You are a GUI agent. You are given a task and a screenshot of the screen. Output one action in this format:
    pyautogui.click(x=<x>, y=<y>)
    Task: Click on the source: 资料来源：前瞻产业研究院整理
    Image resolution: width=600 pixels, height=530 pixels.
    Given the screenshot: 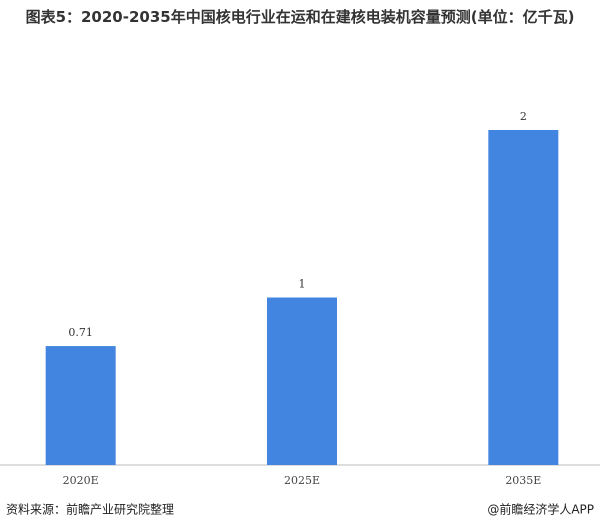 What is the action you would take?
    pyautogui.click(x=90, y=509)
    